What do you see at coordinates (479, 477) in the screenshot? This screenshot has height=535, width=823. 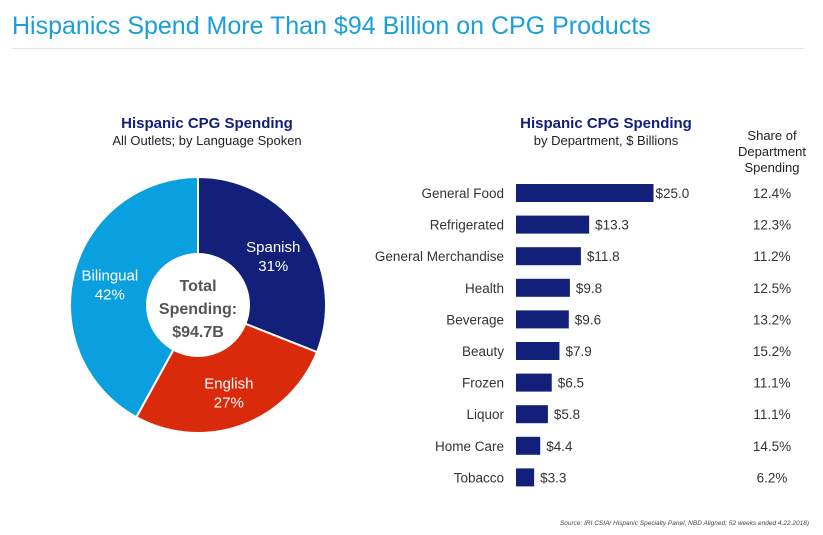 I see `bar-category-tobacco: Tobacco` at bounding box center [479, 477].